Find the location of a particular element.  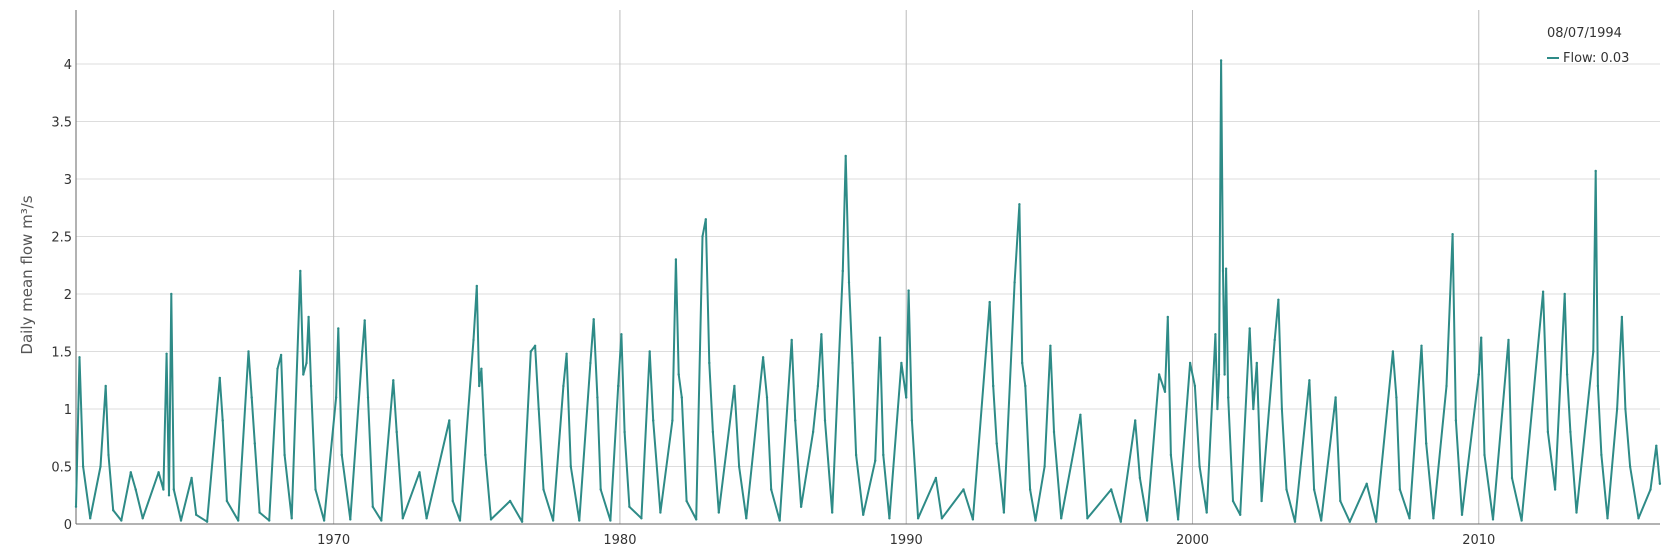

legend: 08/07/1994 Flow: 0.03 is located at coordinates (1588, 46).